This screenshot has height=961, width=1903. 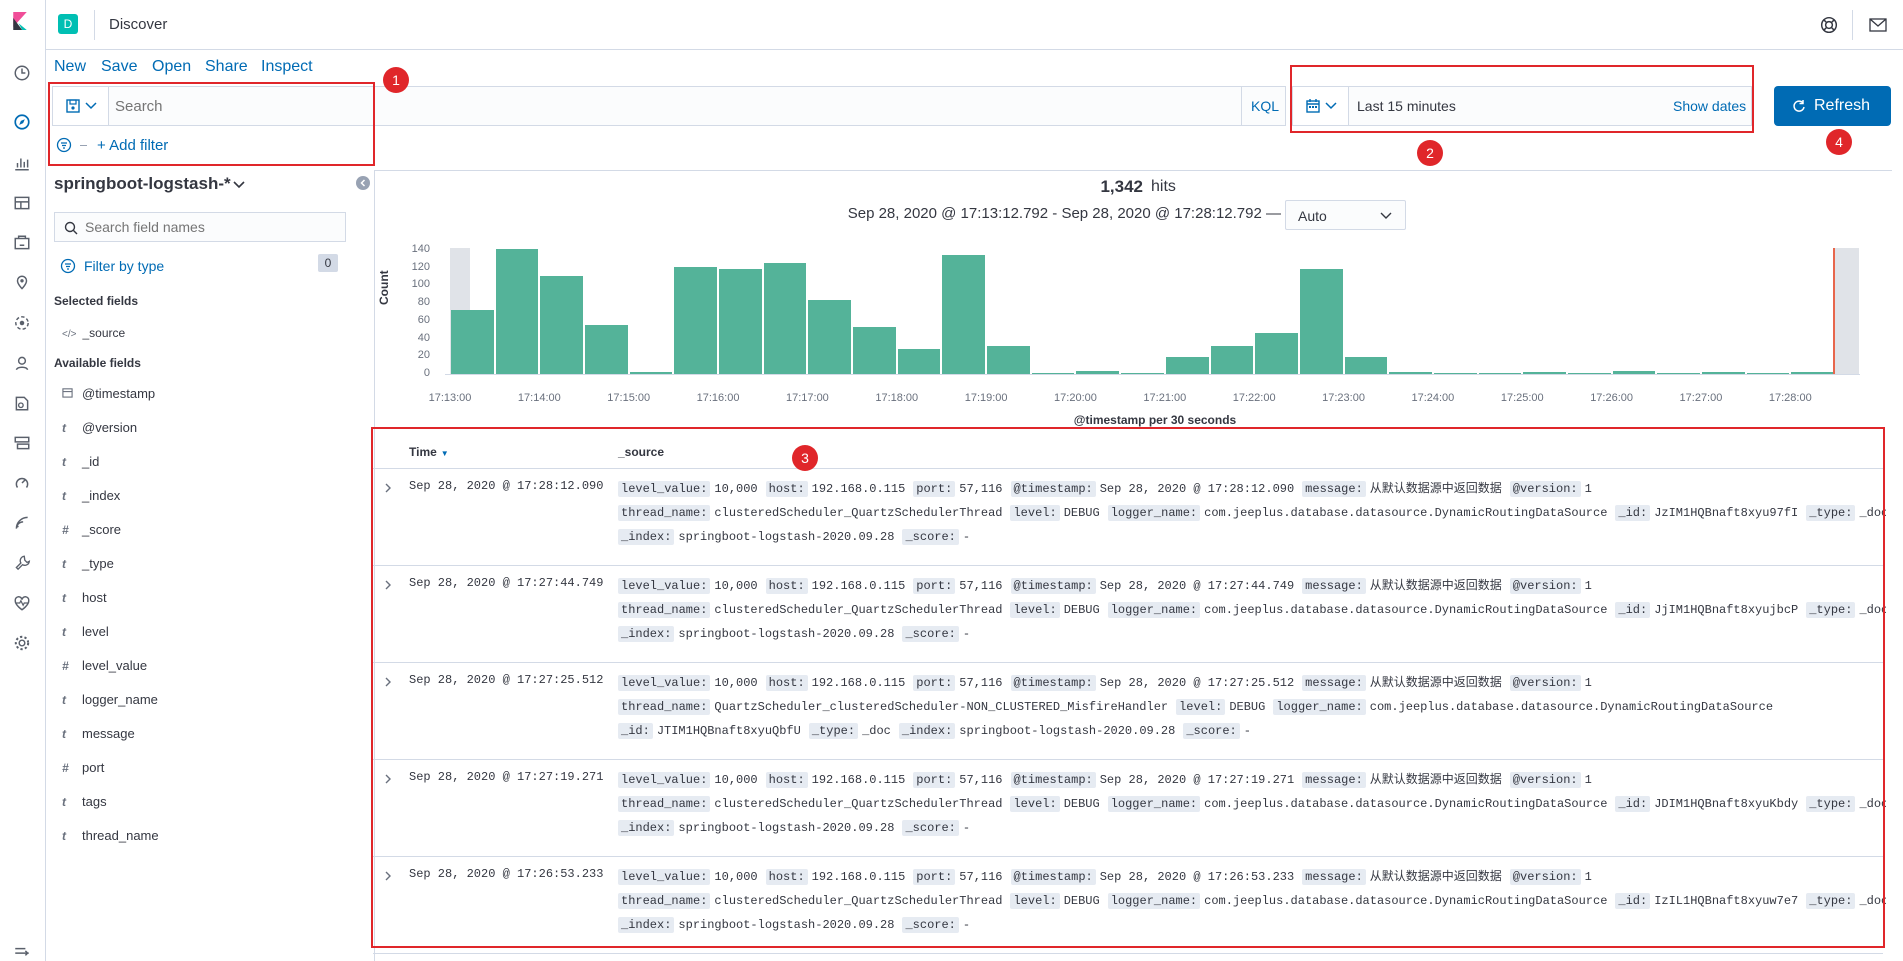 I want to click on field-item-version: t @version, so click(x=99, y=427).